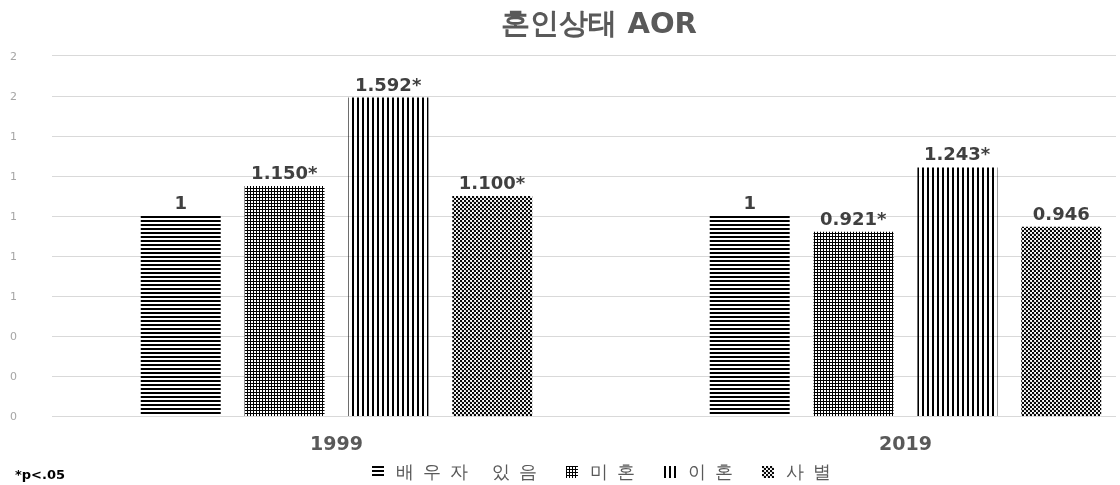 The height and width of the screenshot is (485, 1120). Describe the element at coordinates (336, 442) in the screenshot. I see `x-tick-label: 1999` at that location.